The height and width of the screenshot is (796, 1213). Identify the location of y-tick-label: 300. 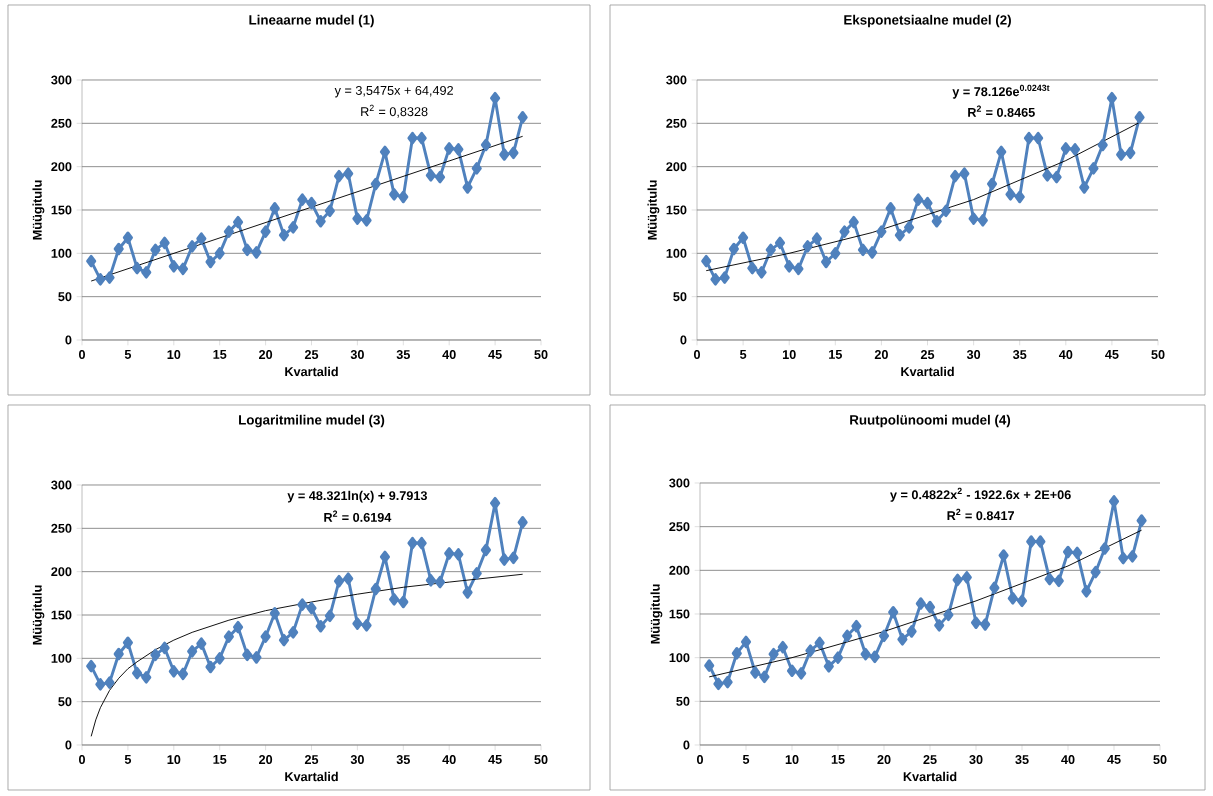
(676, 80).